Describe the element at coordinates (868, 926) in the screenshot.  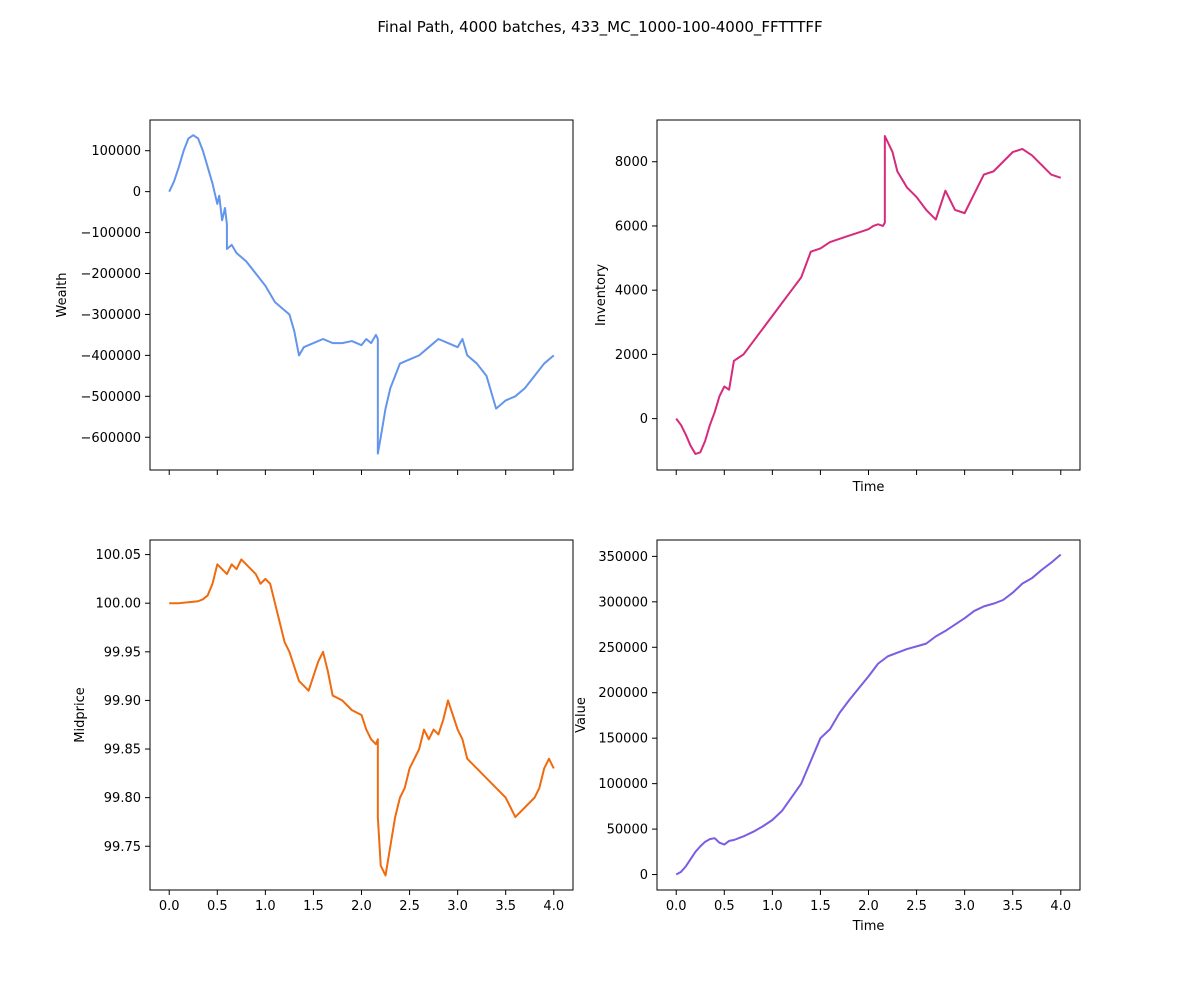
I see `value-chart-xlabel: Time` at that location.